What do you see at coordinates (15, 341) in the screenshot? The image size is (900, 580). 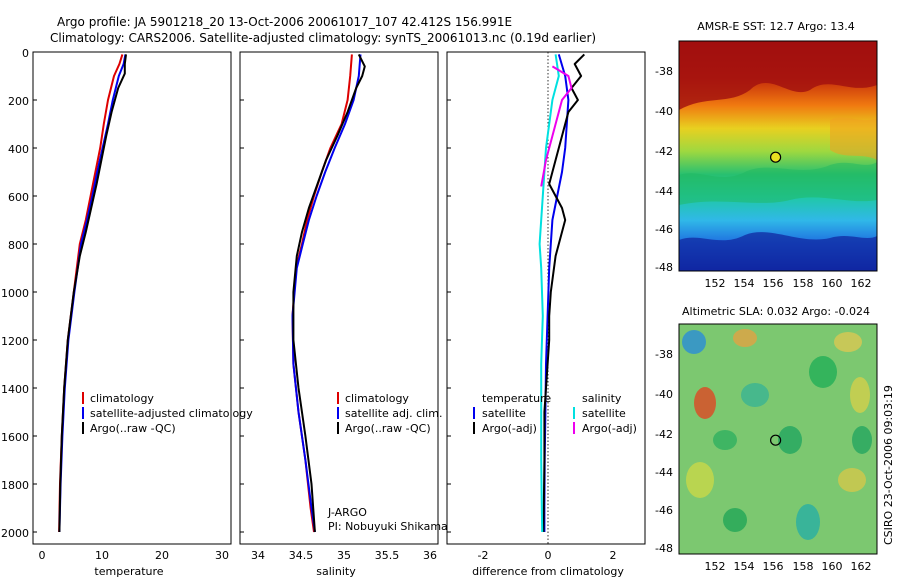 I see `depth-tick-label: 1200` at bounding box center [15, 341].